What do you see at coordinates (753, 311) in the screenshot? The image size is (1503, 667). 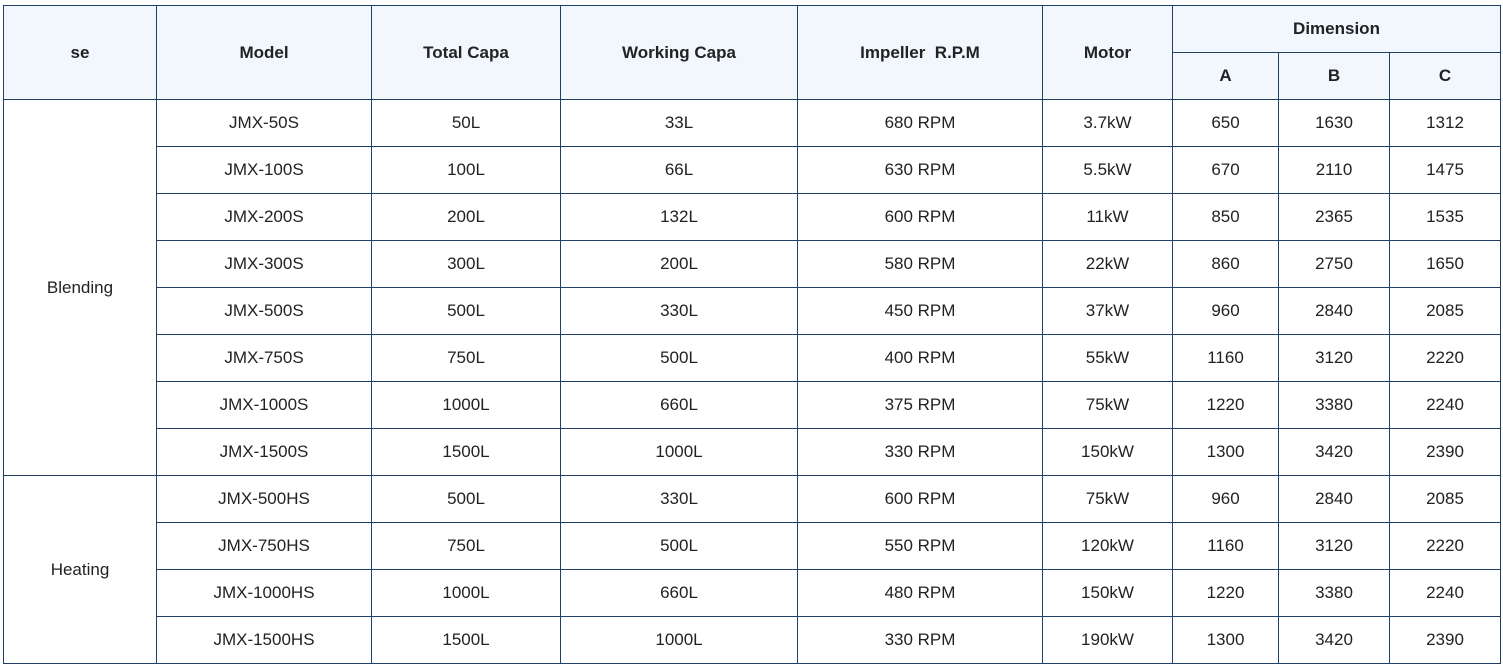 I see `table-row: JMX-500S 500L 330L 450 RPM 37kW 960 2840 2085` at bounding box center [753, 311].